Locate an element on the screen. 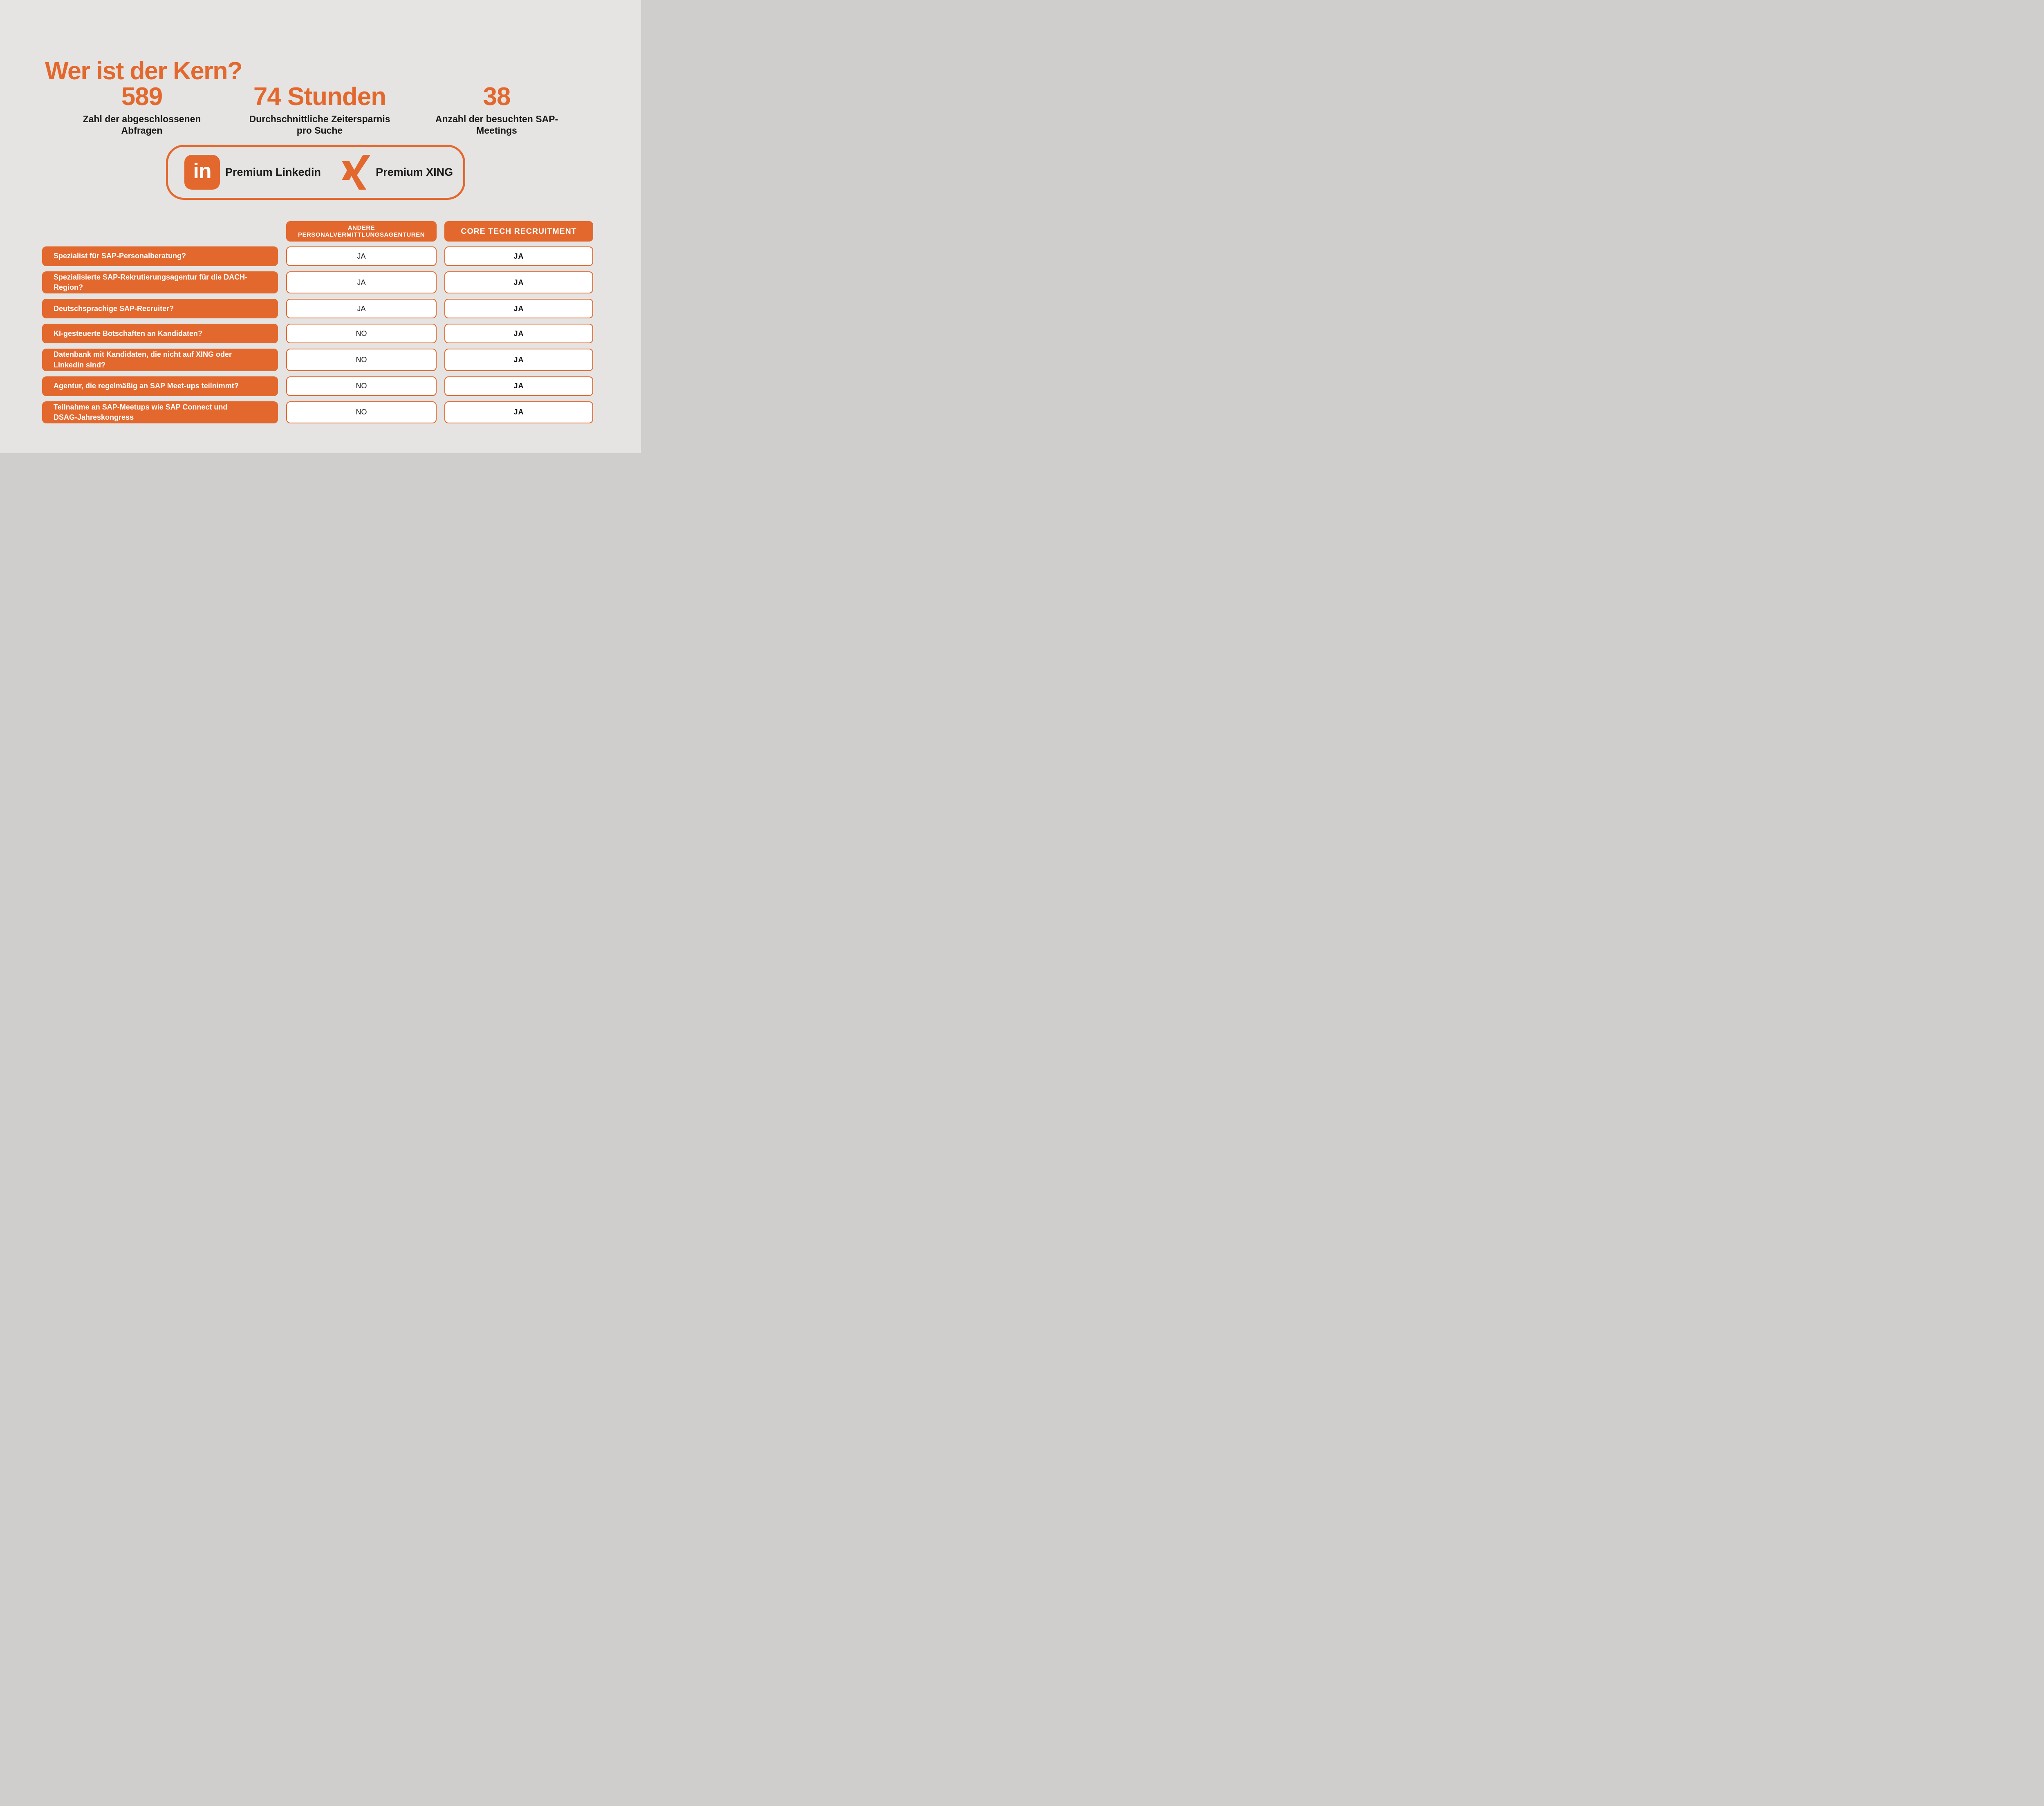 This screenshot has height=1806, width=2044. linkedin-icon: in is located at coordinates (202, 173).